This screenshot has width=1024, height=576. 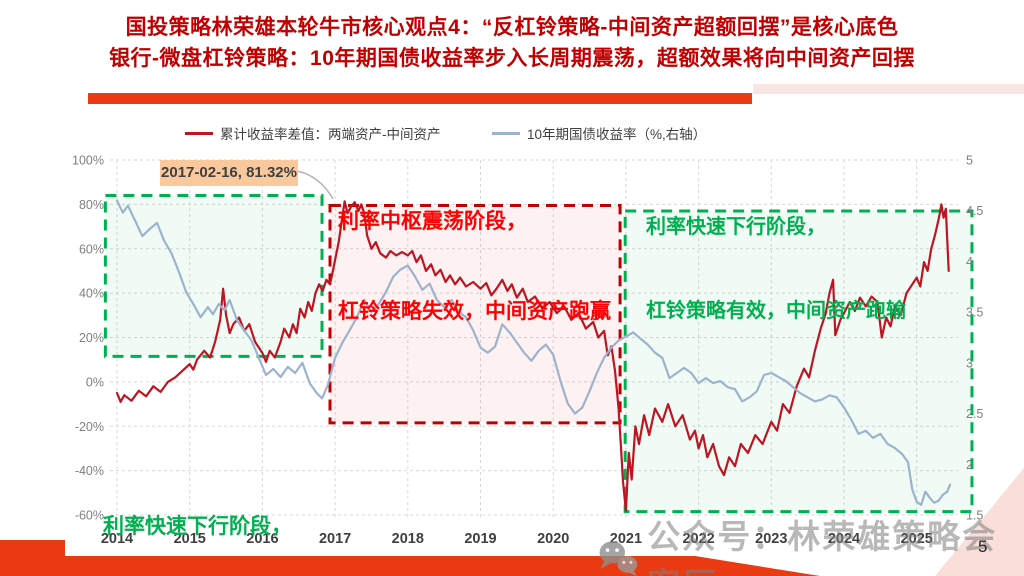 I want to click on bottom-right-pink-wedge, so click(x=979, y=522).